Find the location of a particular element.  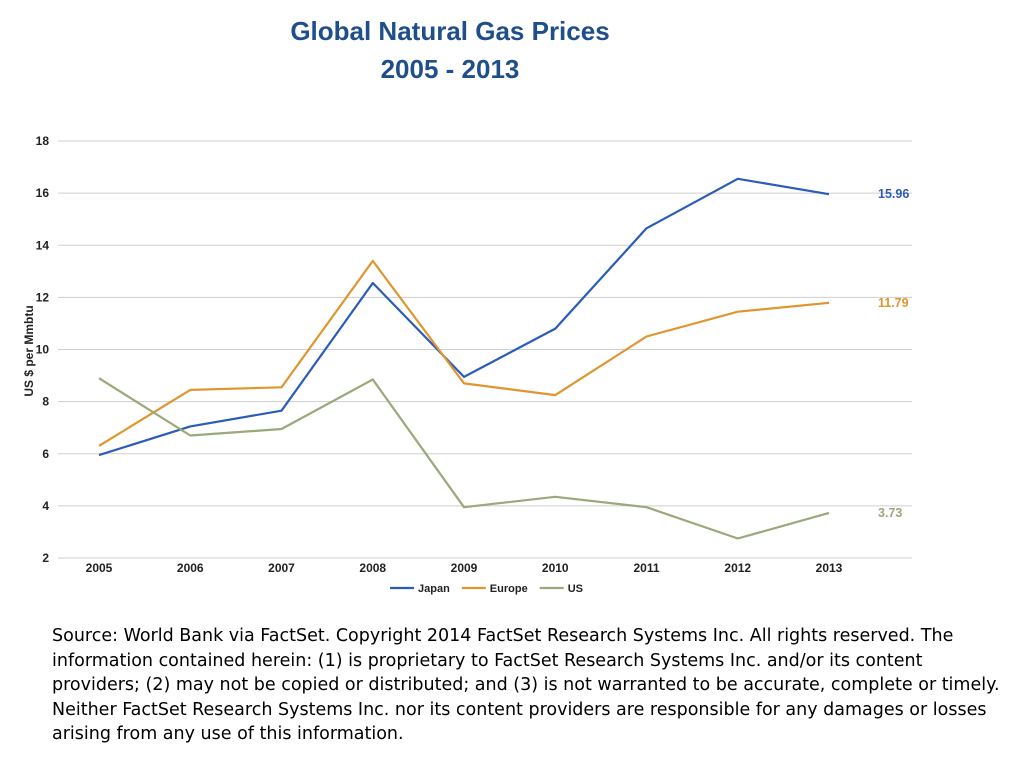

x-tick-label: 2013 is located at coordinates (829, 568).